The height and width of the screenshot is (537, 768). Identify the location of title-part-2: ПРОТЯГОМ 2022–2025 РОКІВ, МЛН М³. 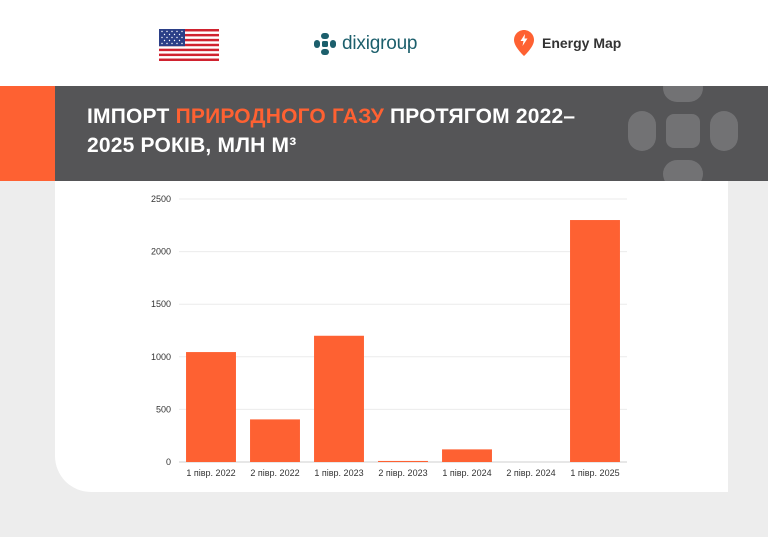
(331, 131).